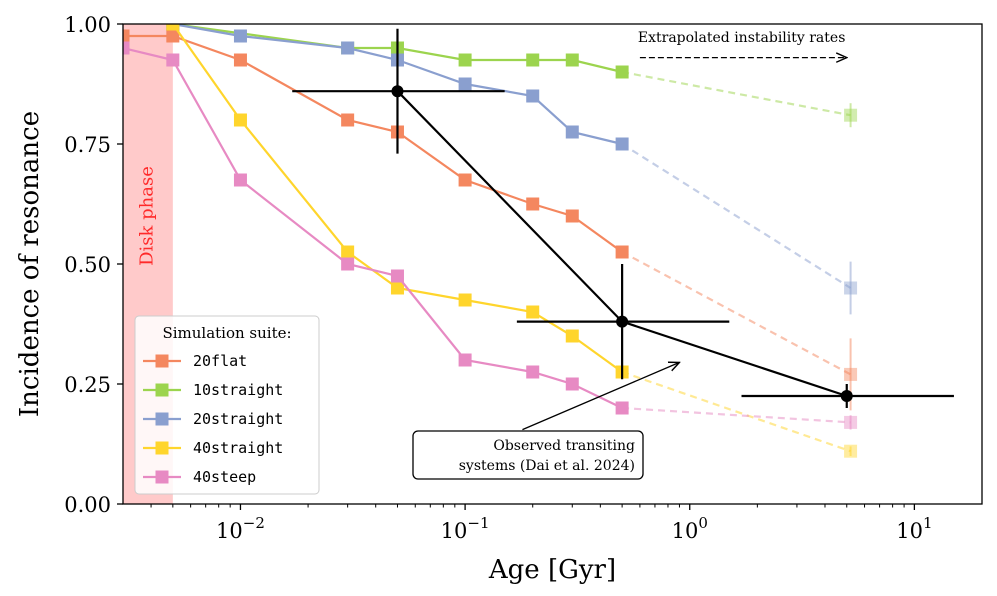 The height and width of the screenshot is (596, 997). What do you see at coordinates (162, 361) in the screenshot?
I see `legend-marker-20flat` at bounding box center [162, 361].